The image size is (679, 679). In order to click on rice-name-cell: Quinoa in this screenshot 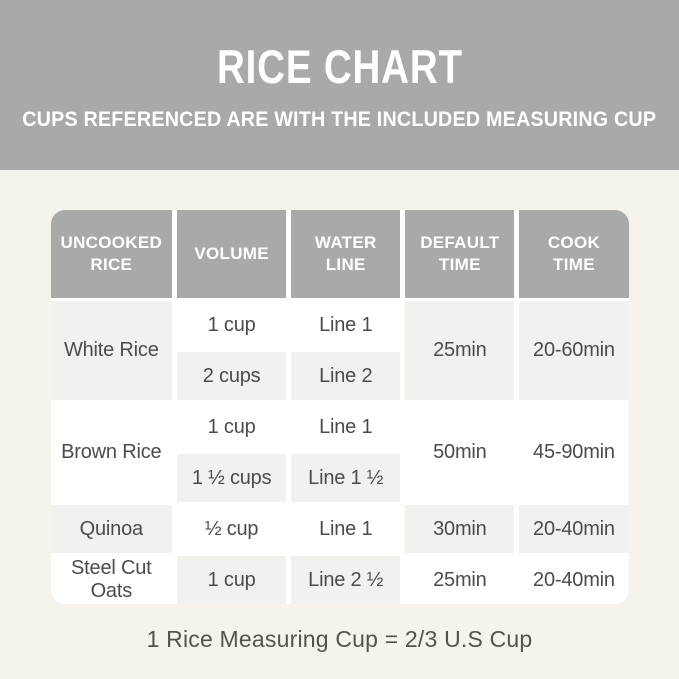, I will do `click(111, 529)`.